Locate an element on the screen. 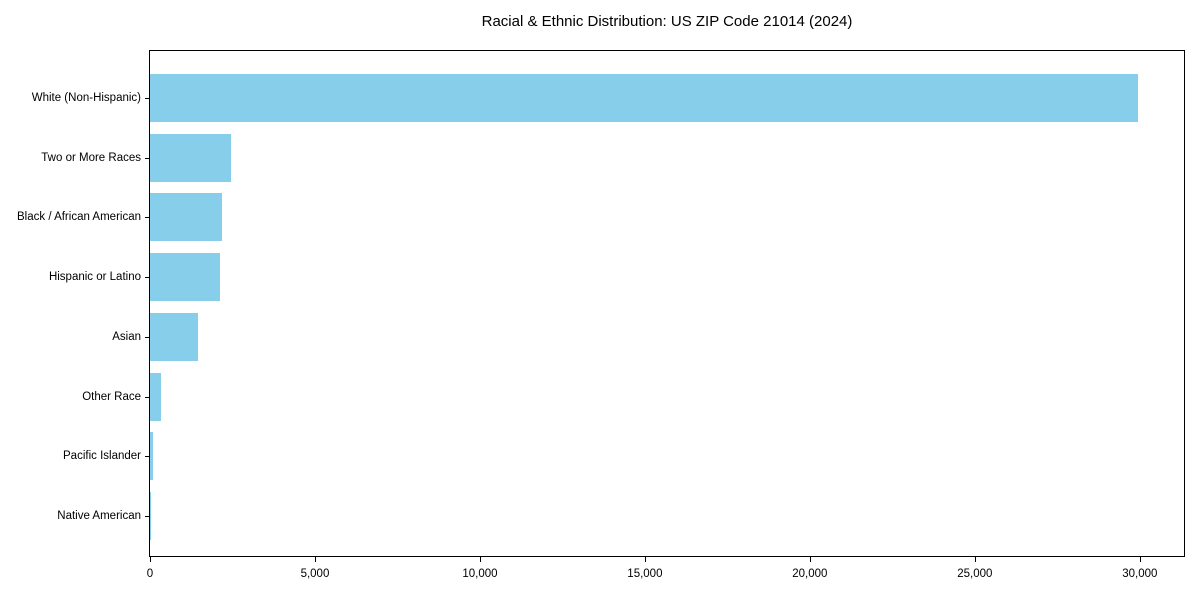  bar-other-race is located at coordinates (156, 396).